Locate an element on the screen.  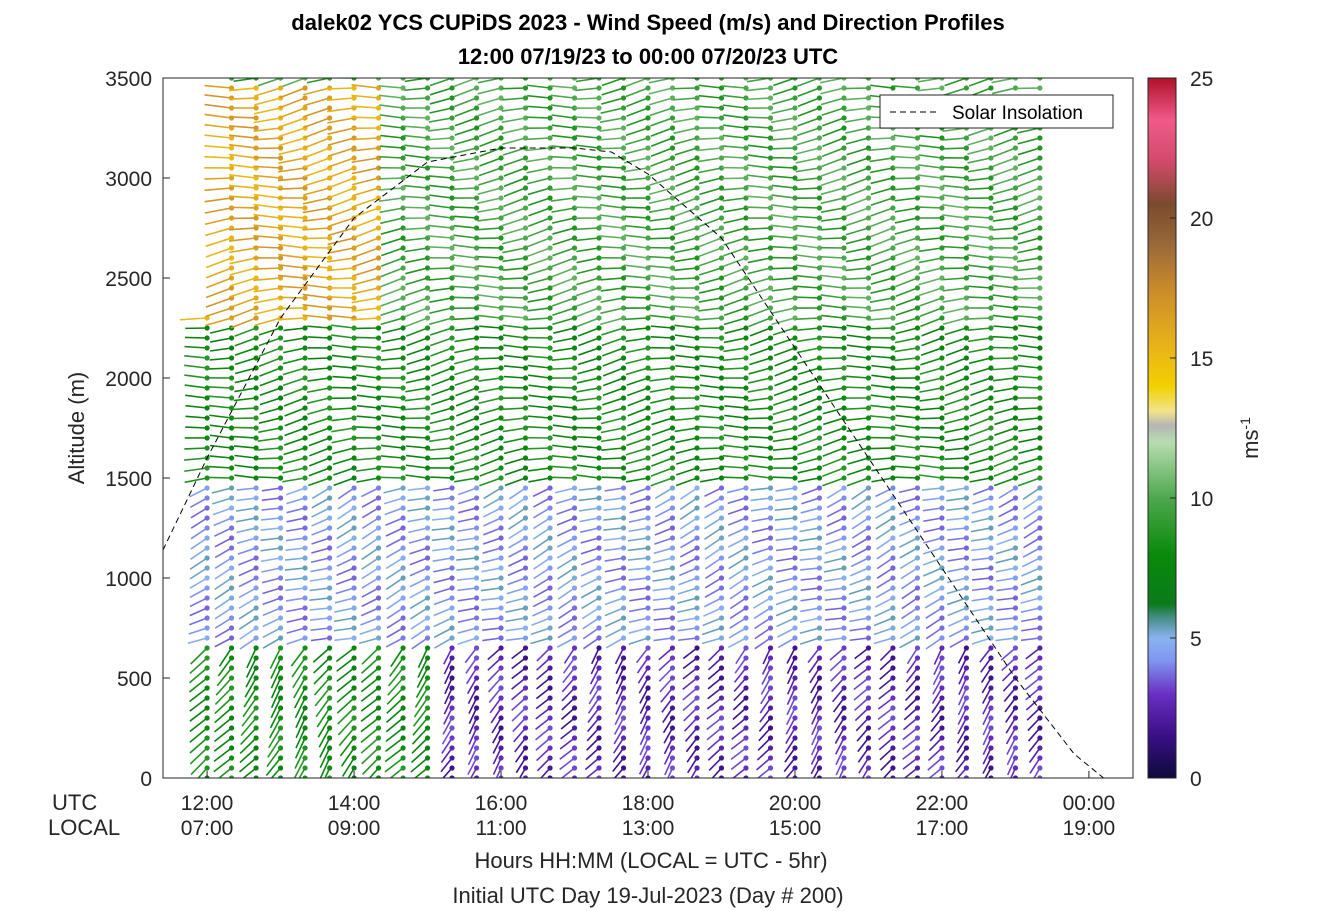
legend-box is located at coordinates (996, 111).